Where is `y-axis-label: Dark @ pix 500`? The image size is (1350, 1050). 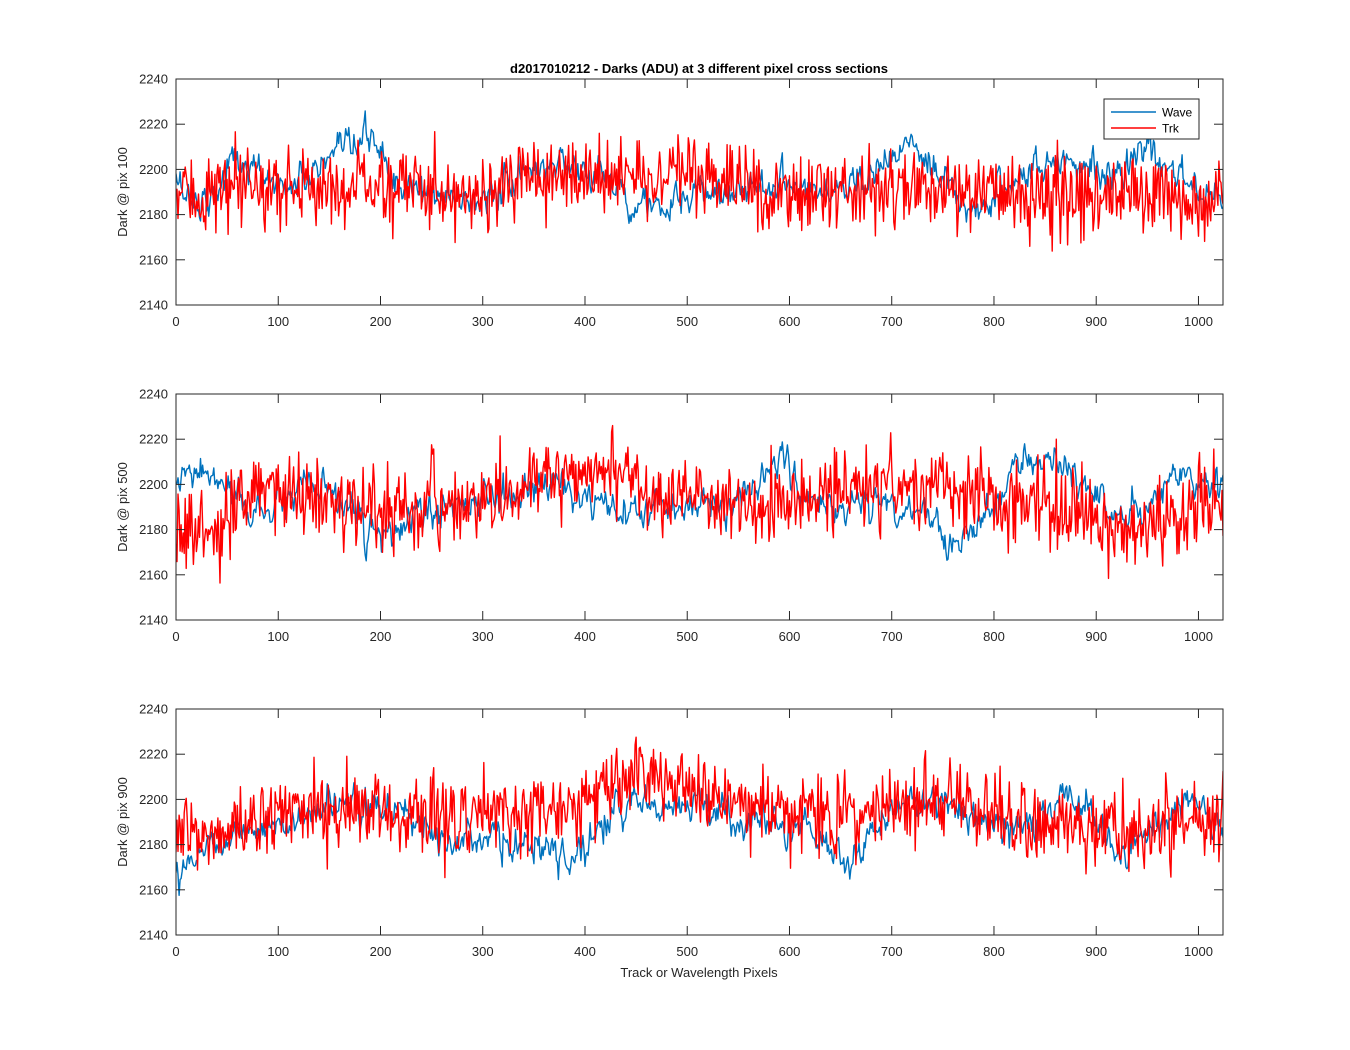 y-axis-label: Dark @ pix 500 is located at coordinates (122, 507).